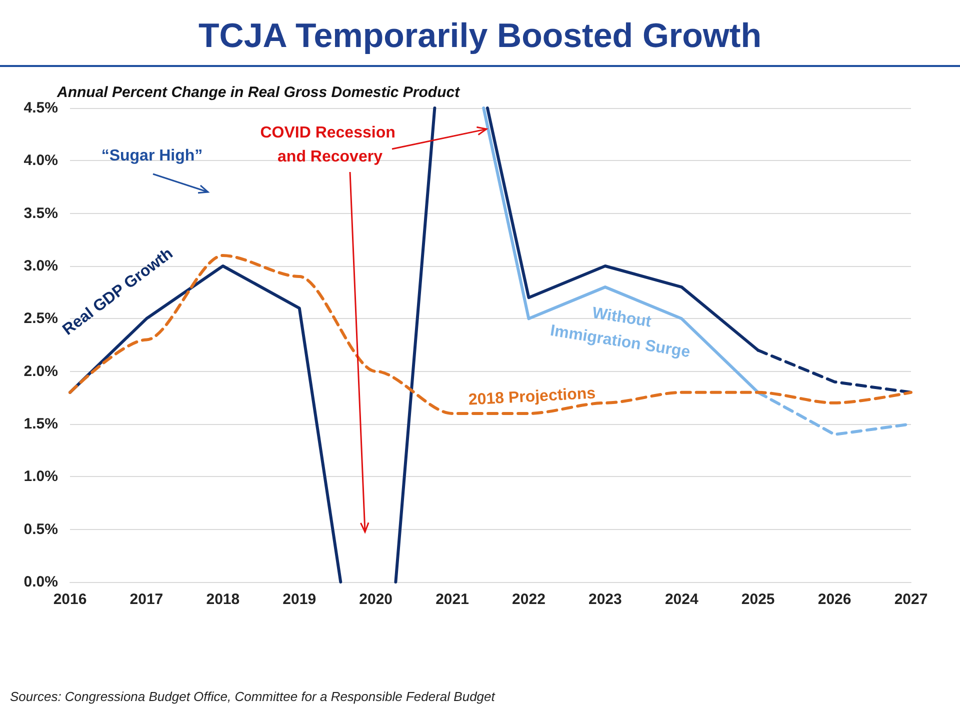 The image size is (960, 720). I want to click on y-tick-label: 2.0%, so click(41, 371).